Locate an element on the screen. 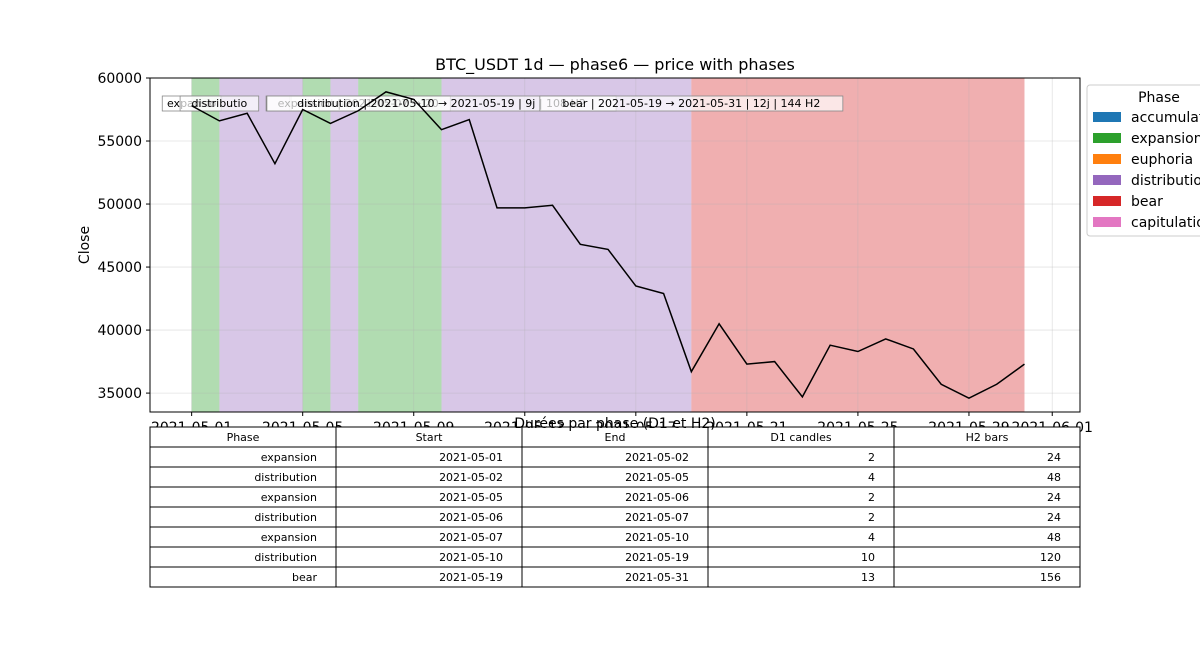 The height and width of the screenshot is (650, 1200). table-cell-value: 13 is located at coordinates (868, 577).